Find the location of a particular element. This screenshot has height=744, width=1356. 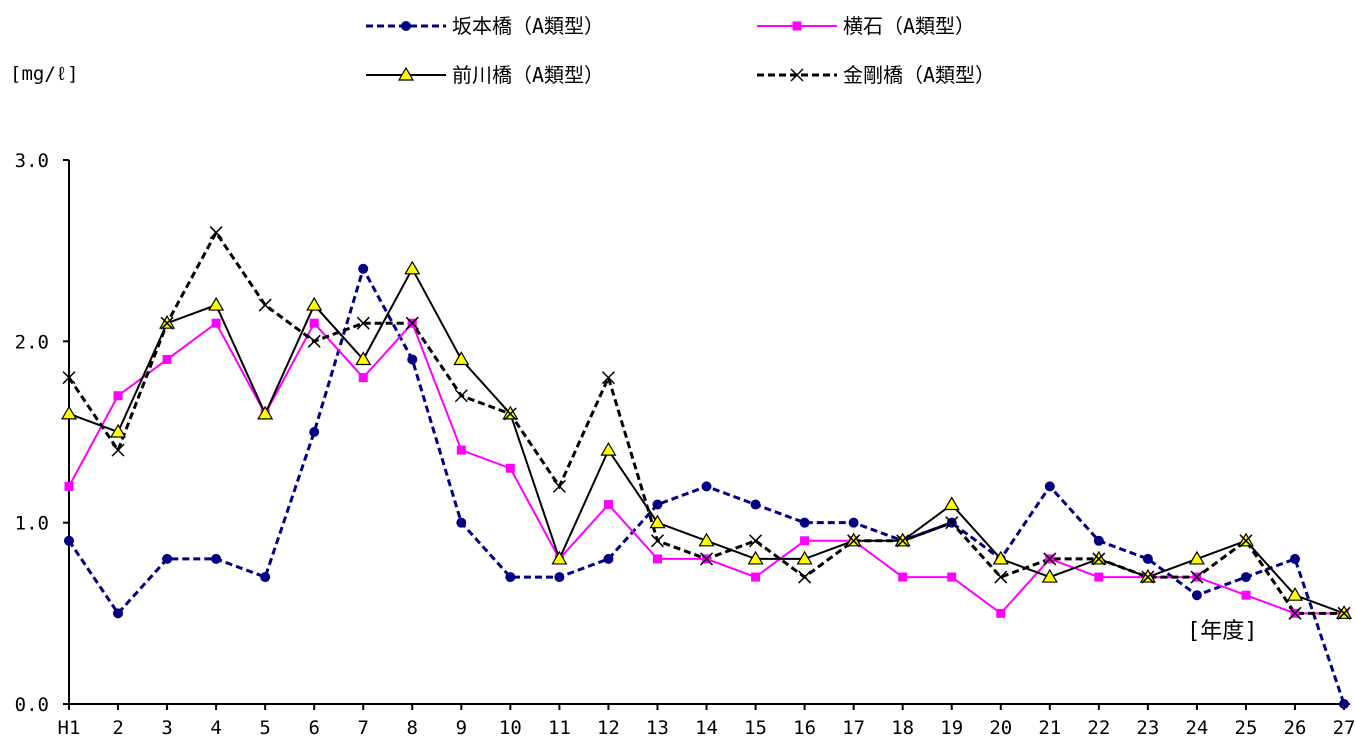

x-axis-unit-label: [年度] is located at coordinates (1222, 631).